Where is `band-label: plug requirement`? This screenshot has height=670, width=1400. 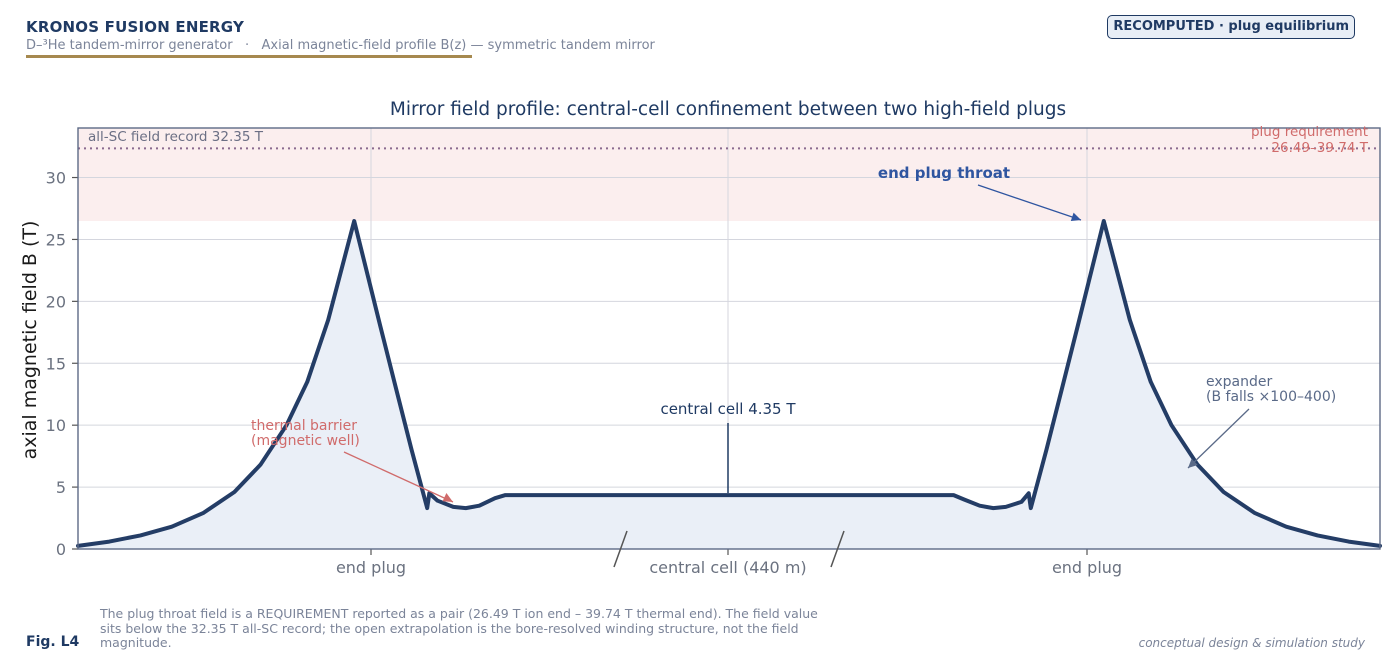 band-label: plug requirement is located at coordinates (1309, 132).